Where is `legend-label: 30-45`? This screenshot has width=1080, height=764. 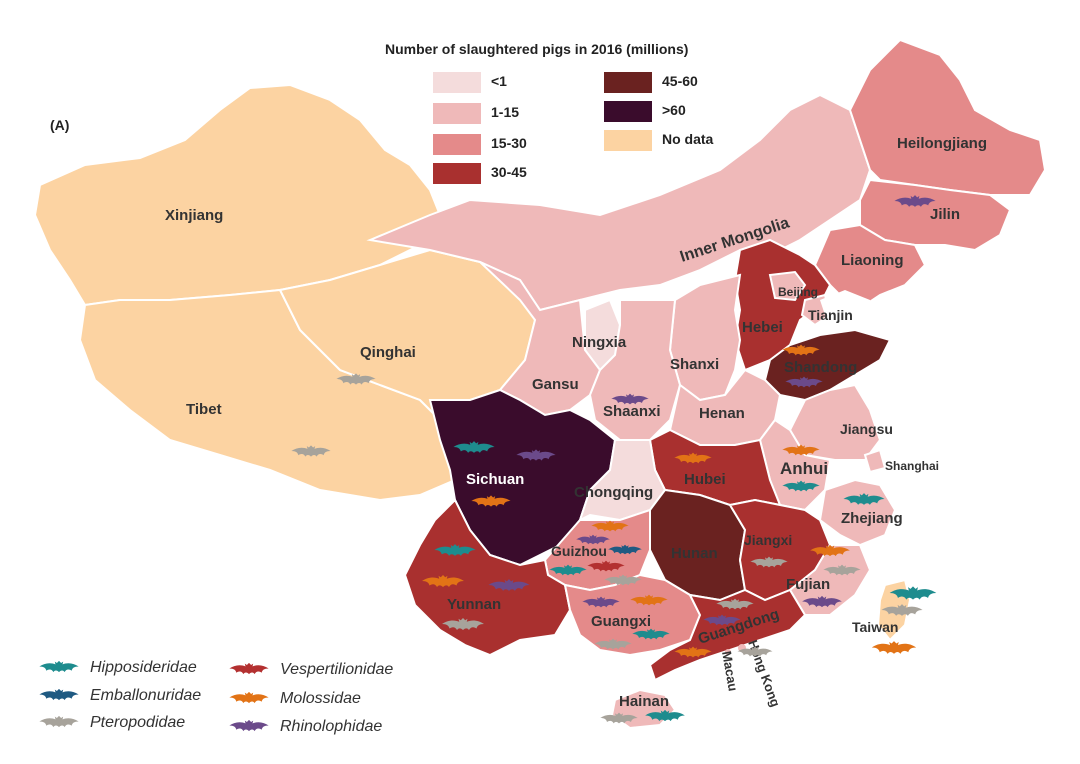 legend-label: 30-45 is located at coordinates (509, 172).